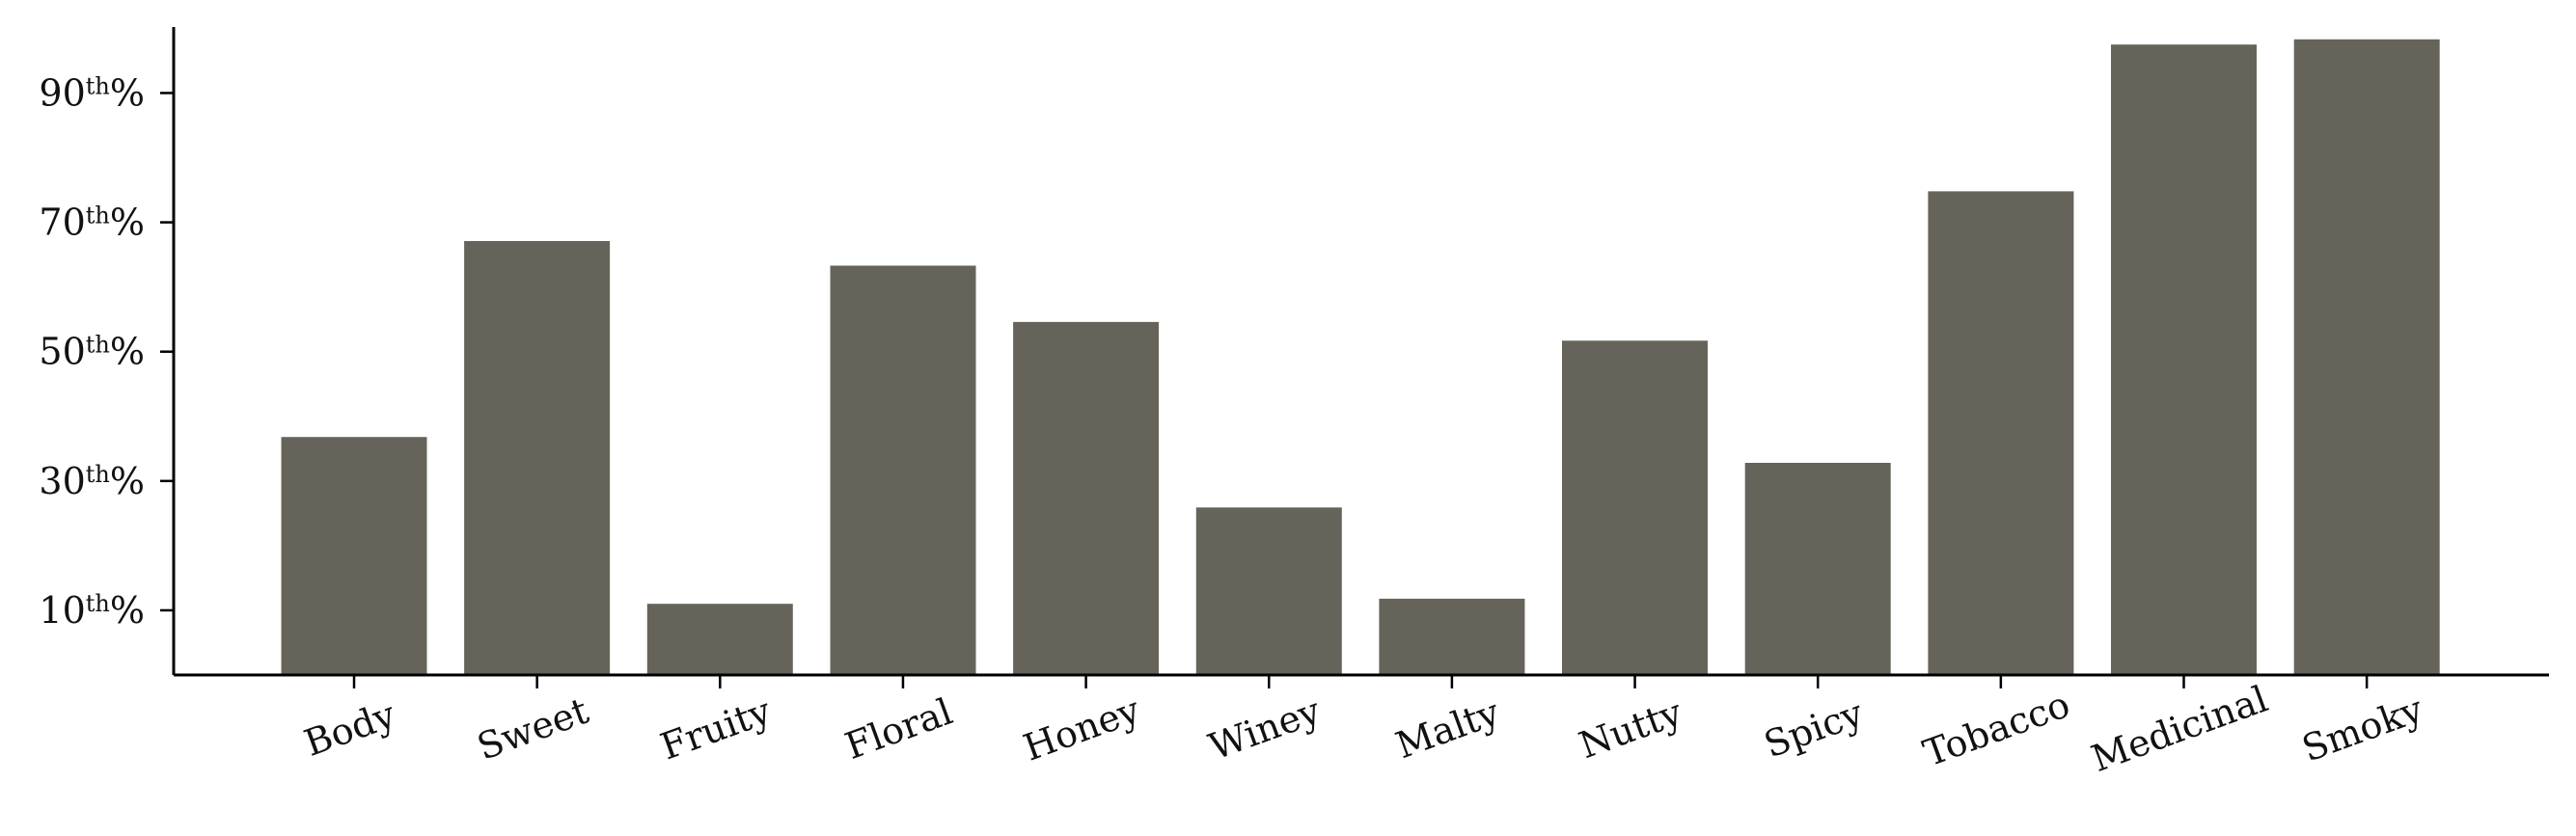 The height and width of the screenshot is (836, 2576). I want to click on y-axis-ticks: 10th% 30th% 50th% 70th% 90th%, so click(107, 351).